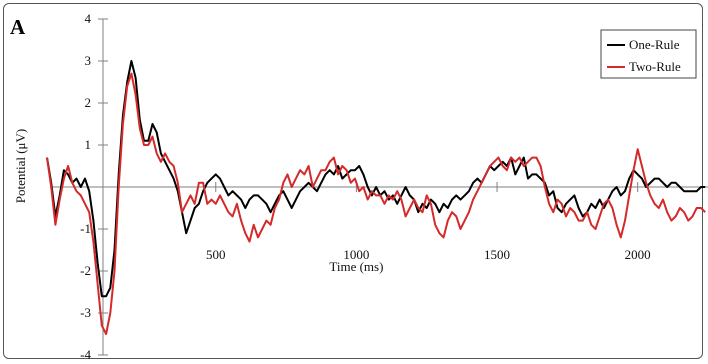 The height and width of the screenshot is (364, 708). Describe the element at coordinates (356, 266) in the screenshot. I see `x-axis-label: Time (ms)` at that location.